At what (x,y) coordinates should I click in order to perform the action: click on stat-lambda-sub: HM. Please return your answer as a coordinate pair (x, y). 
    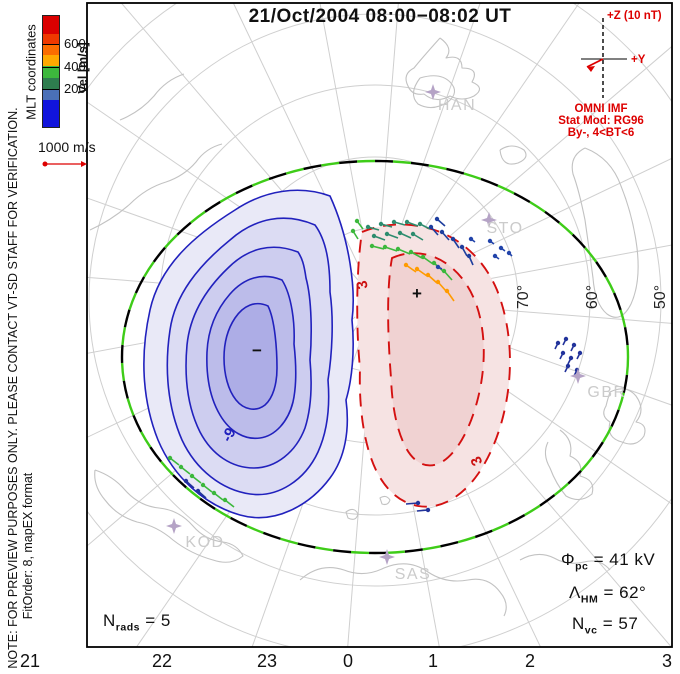
    Looking at the image, I should click on (589, 599).